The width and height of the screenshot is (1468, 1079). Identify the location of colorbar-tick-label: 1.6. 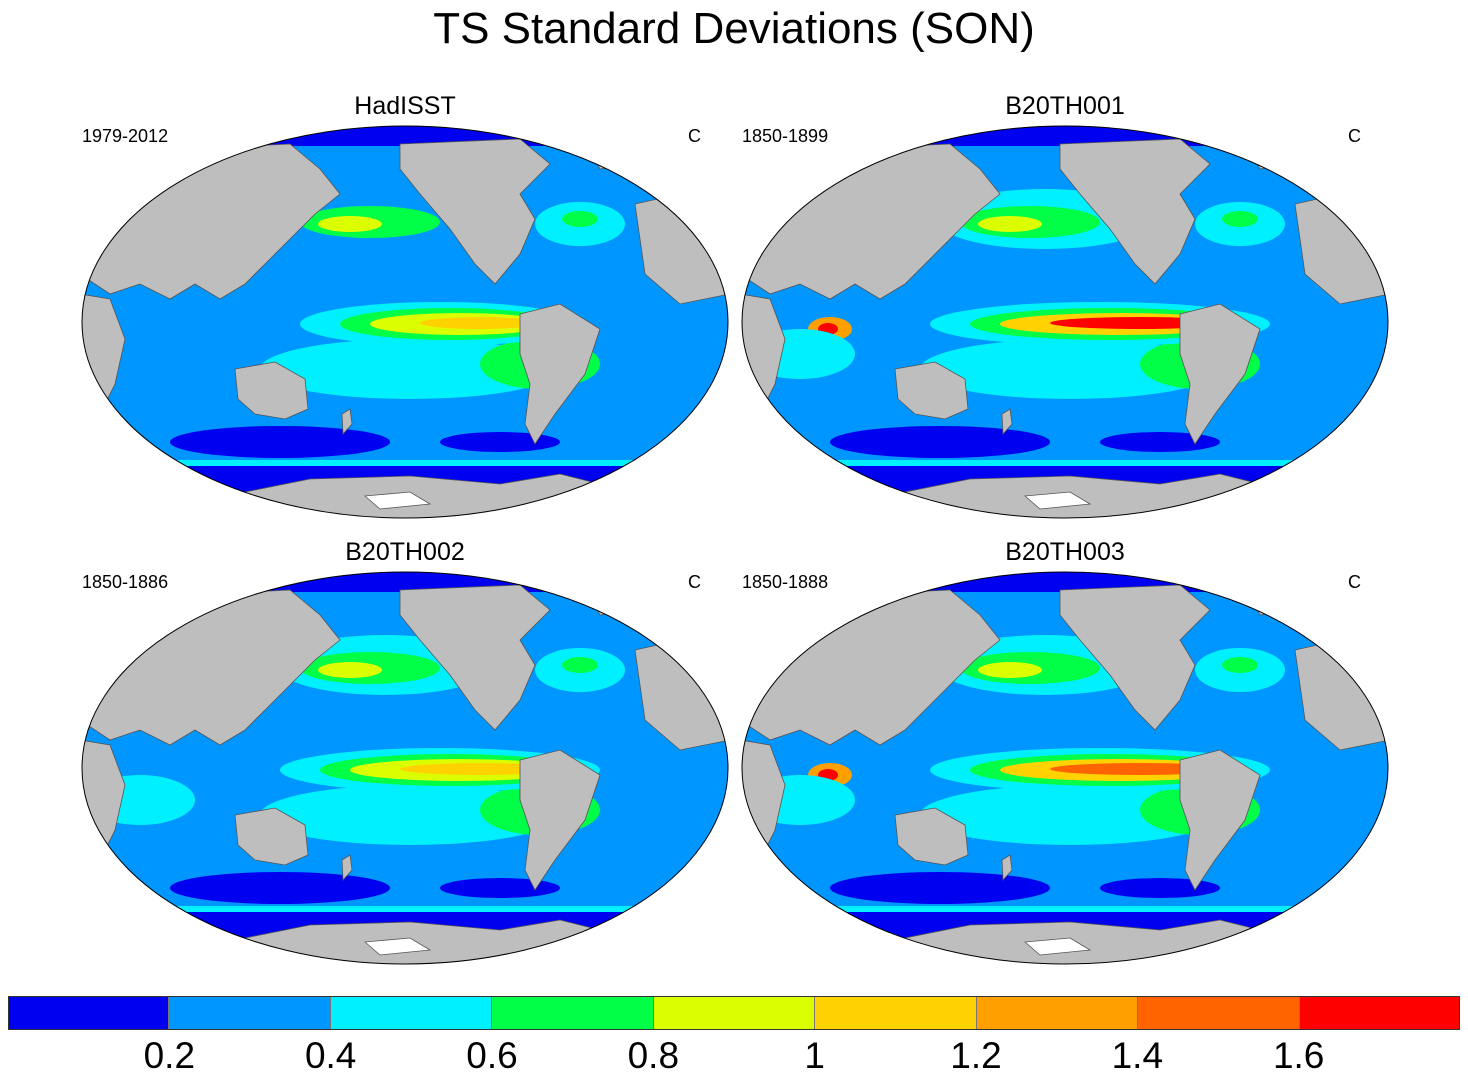
(1298, 1055).